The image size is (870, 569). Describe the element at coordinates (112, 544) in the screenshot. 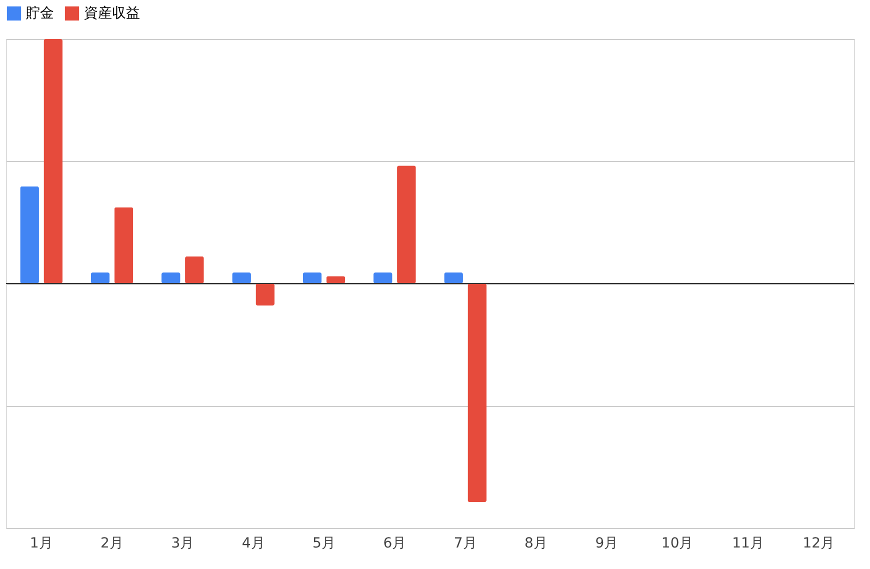

I see `x-tick-label: 2月` at that location.